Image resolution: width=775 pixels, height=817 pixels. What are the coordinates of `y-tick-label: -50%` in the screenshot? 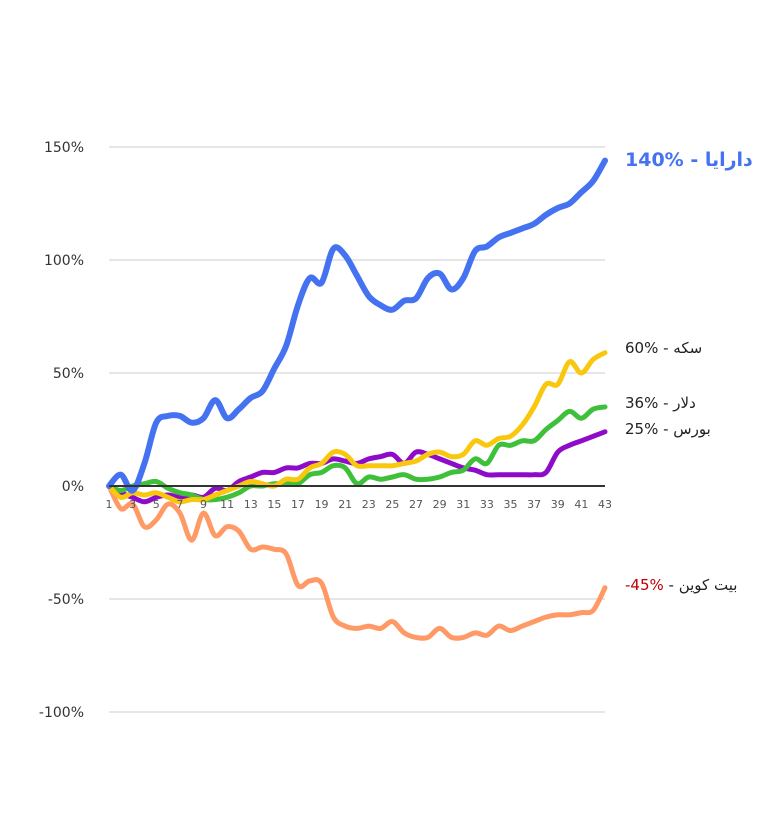 It's located at (66, 600).